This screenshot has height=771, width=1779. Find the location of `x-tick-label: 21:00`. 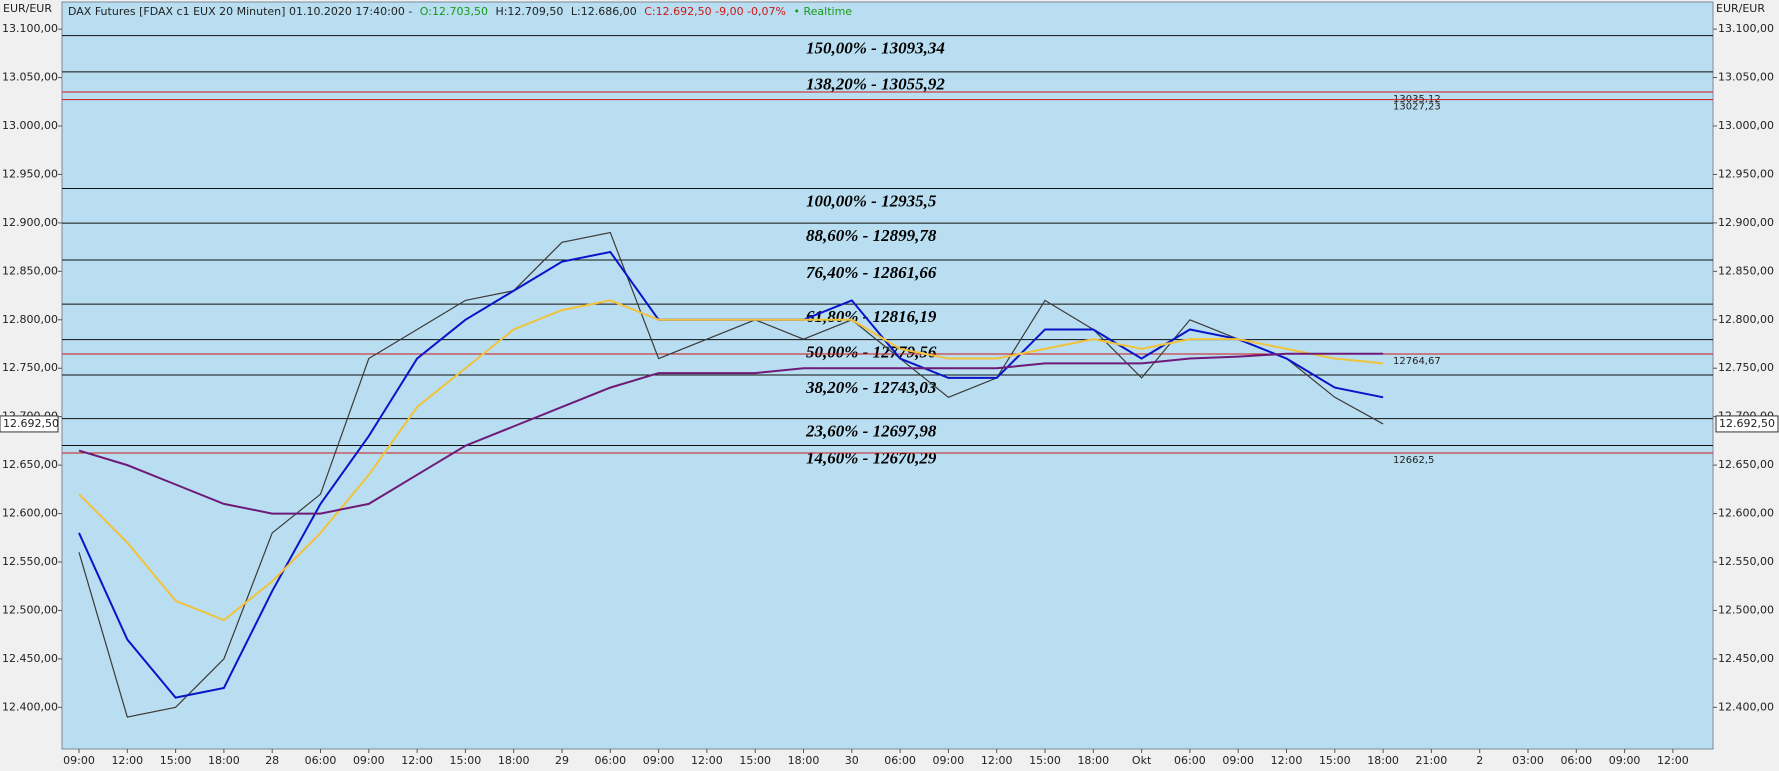

x-tick-label: 21:00 is located at coordinates (1432, 760).